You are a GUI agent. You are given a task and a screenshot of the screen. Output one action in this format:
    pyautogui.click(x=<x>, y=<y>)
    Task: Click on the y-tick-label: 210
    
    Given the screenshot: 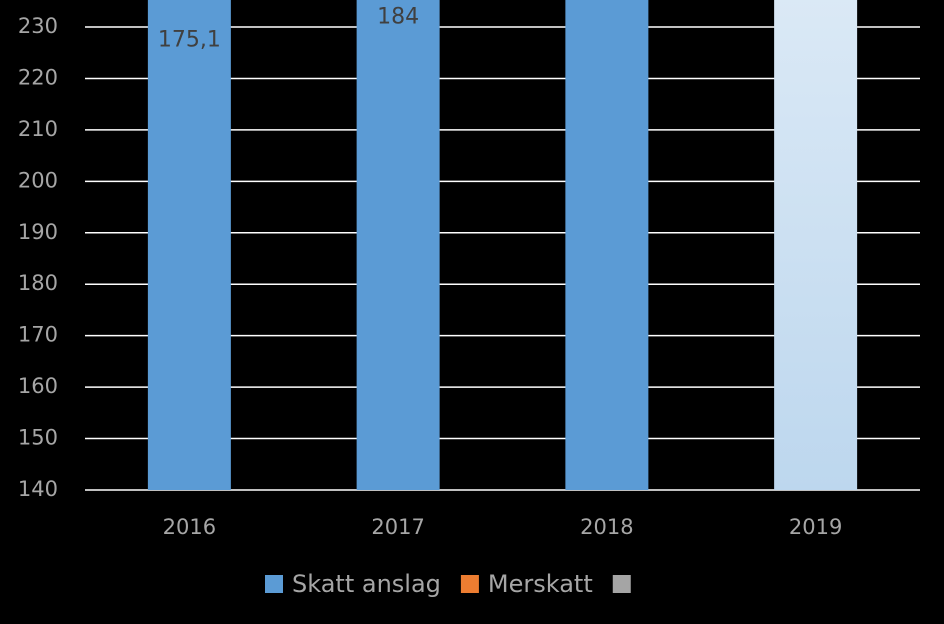 What is the action you would take?
    pyautogui.click(x=38, y=129)
    